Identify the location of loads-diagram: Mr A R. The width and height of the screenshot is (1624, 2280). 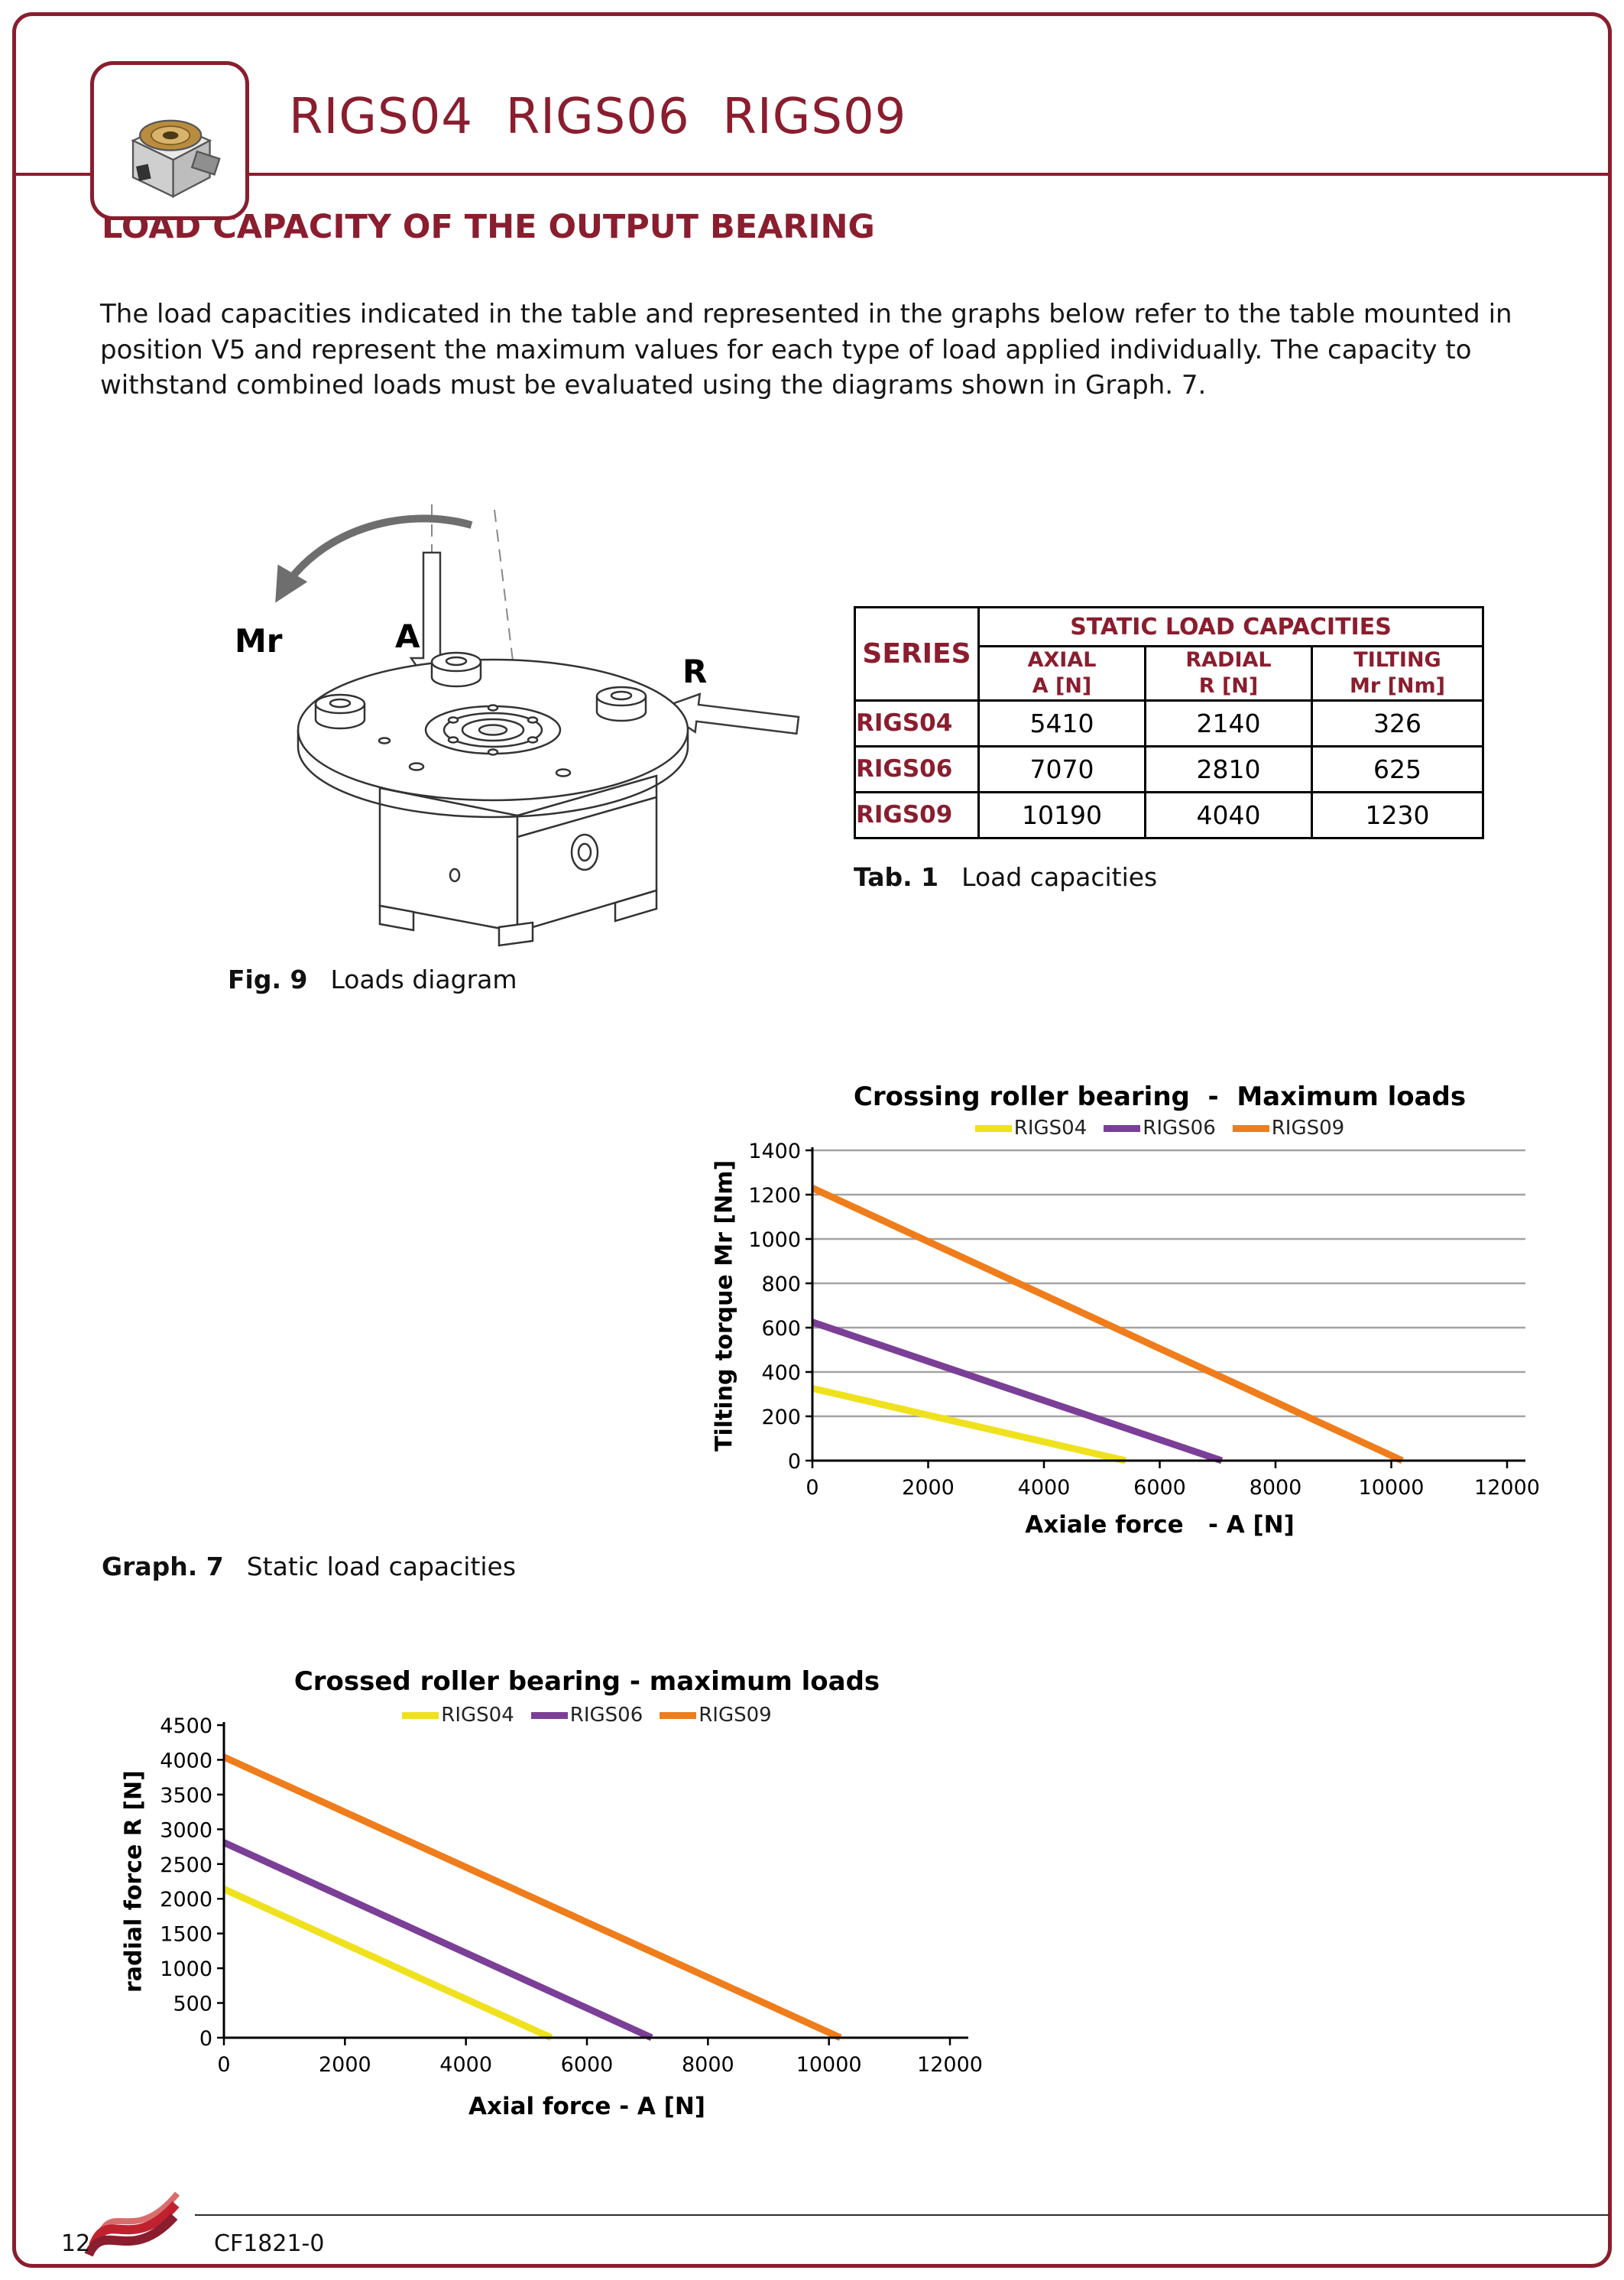
(517, 725).